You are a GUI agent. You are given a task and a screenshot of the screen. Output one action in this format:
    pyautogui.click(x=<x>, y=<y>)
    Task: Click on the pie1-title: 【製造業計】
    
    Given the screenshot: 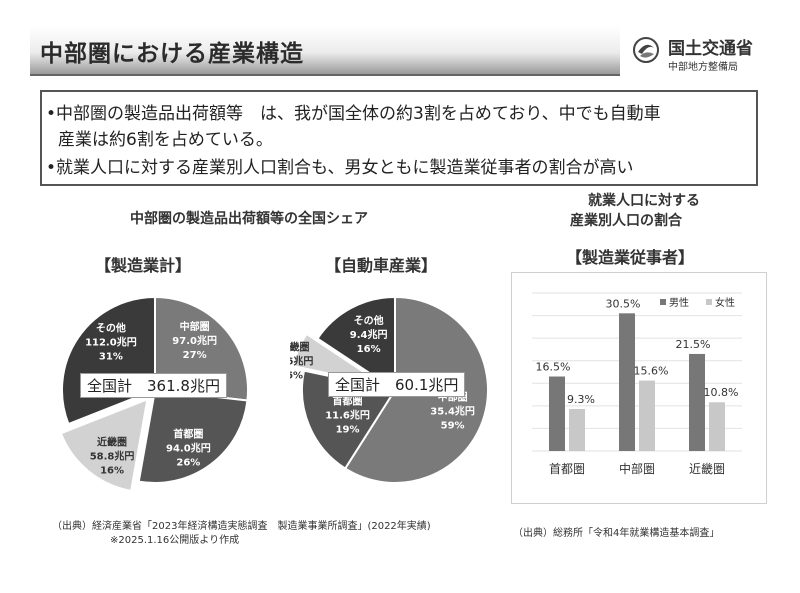 What is the action you would take?
    pyautogui.click(x=143, y=265)
    